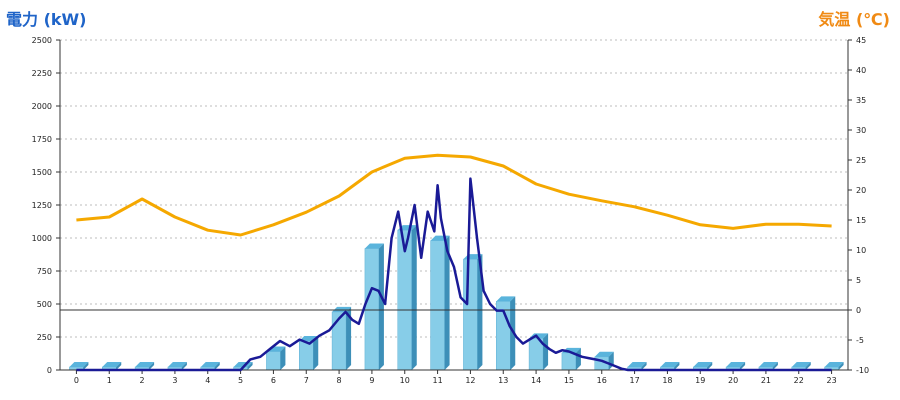  I want to click on left-axis-title: 電力 (kW), so click(46, 19).